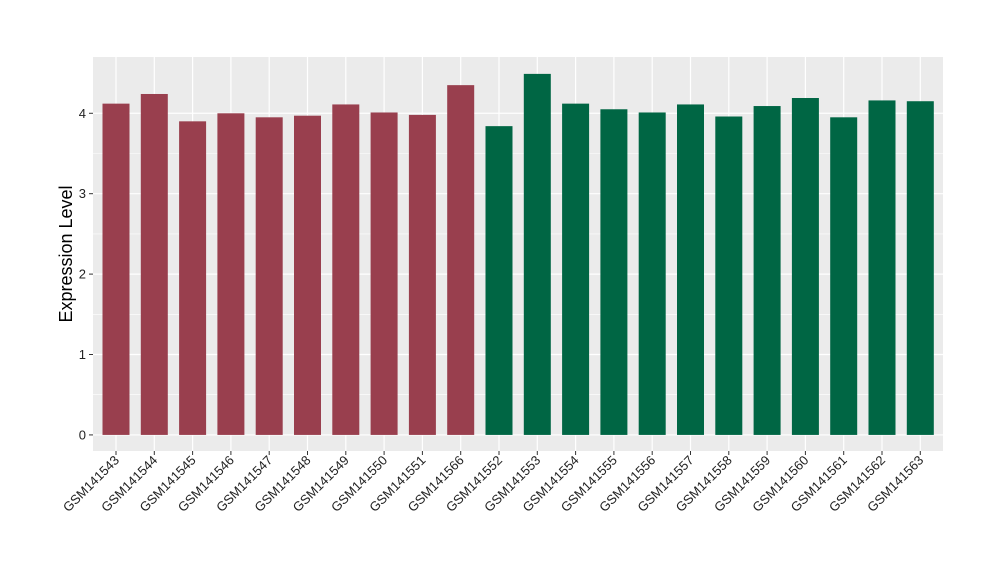  I want to click on bar-GSM141560, so click(805, 266).